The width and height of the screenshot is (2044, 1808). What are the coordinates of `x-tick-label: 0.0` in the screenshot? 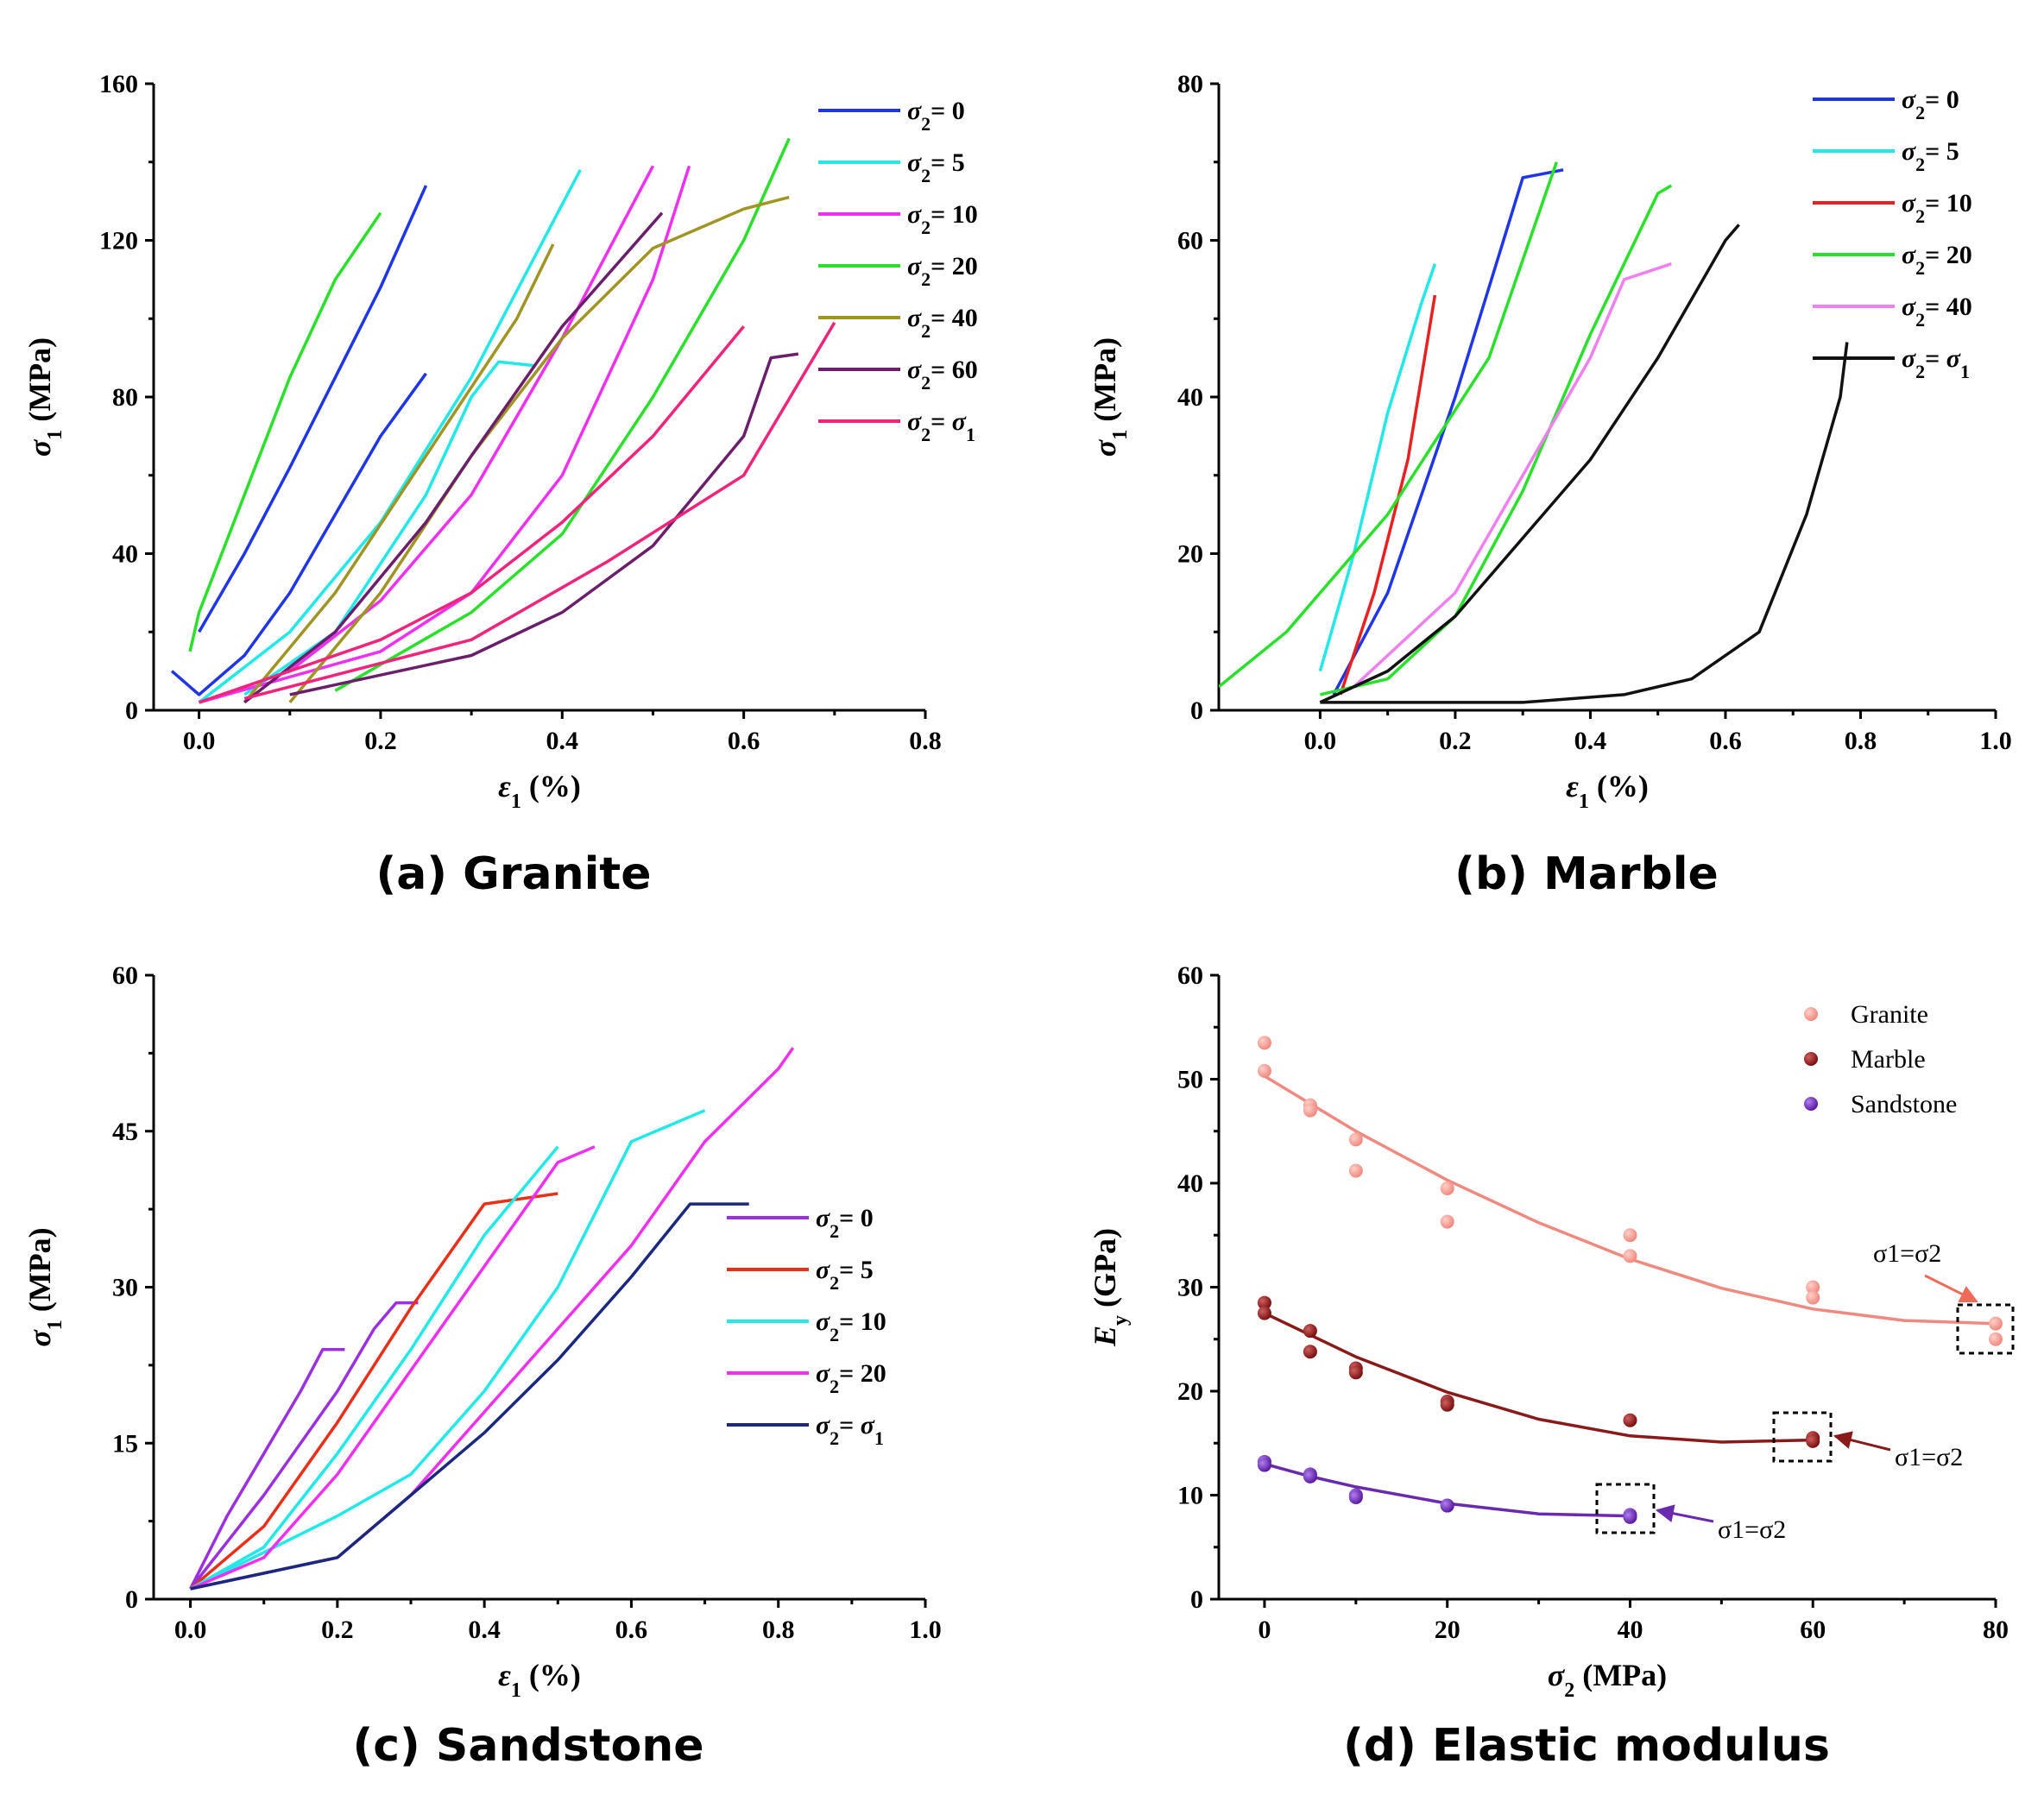 It's located at (190, 1630).